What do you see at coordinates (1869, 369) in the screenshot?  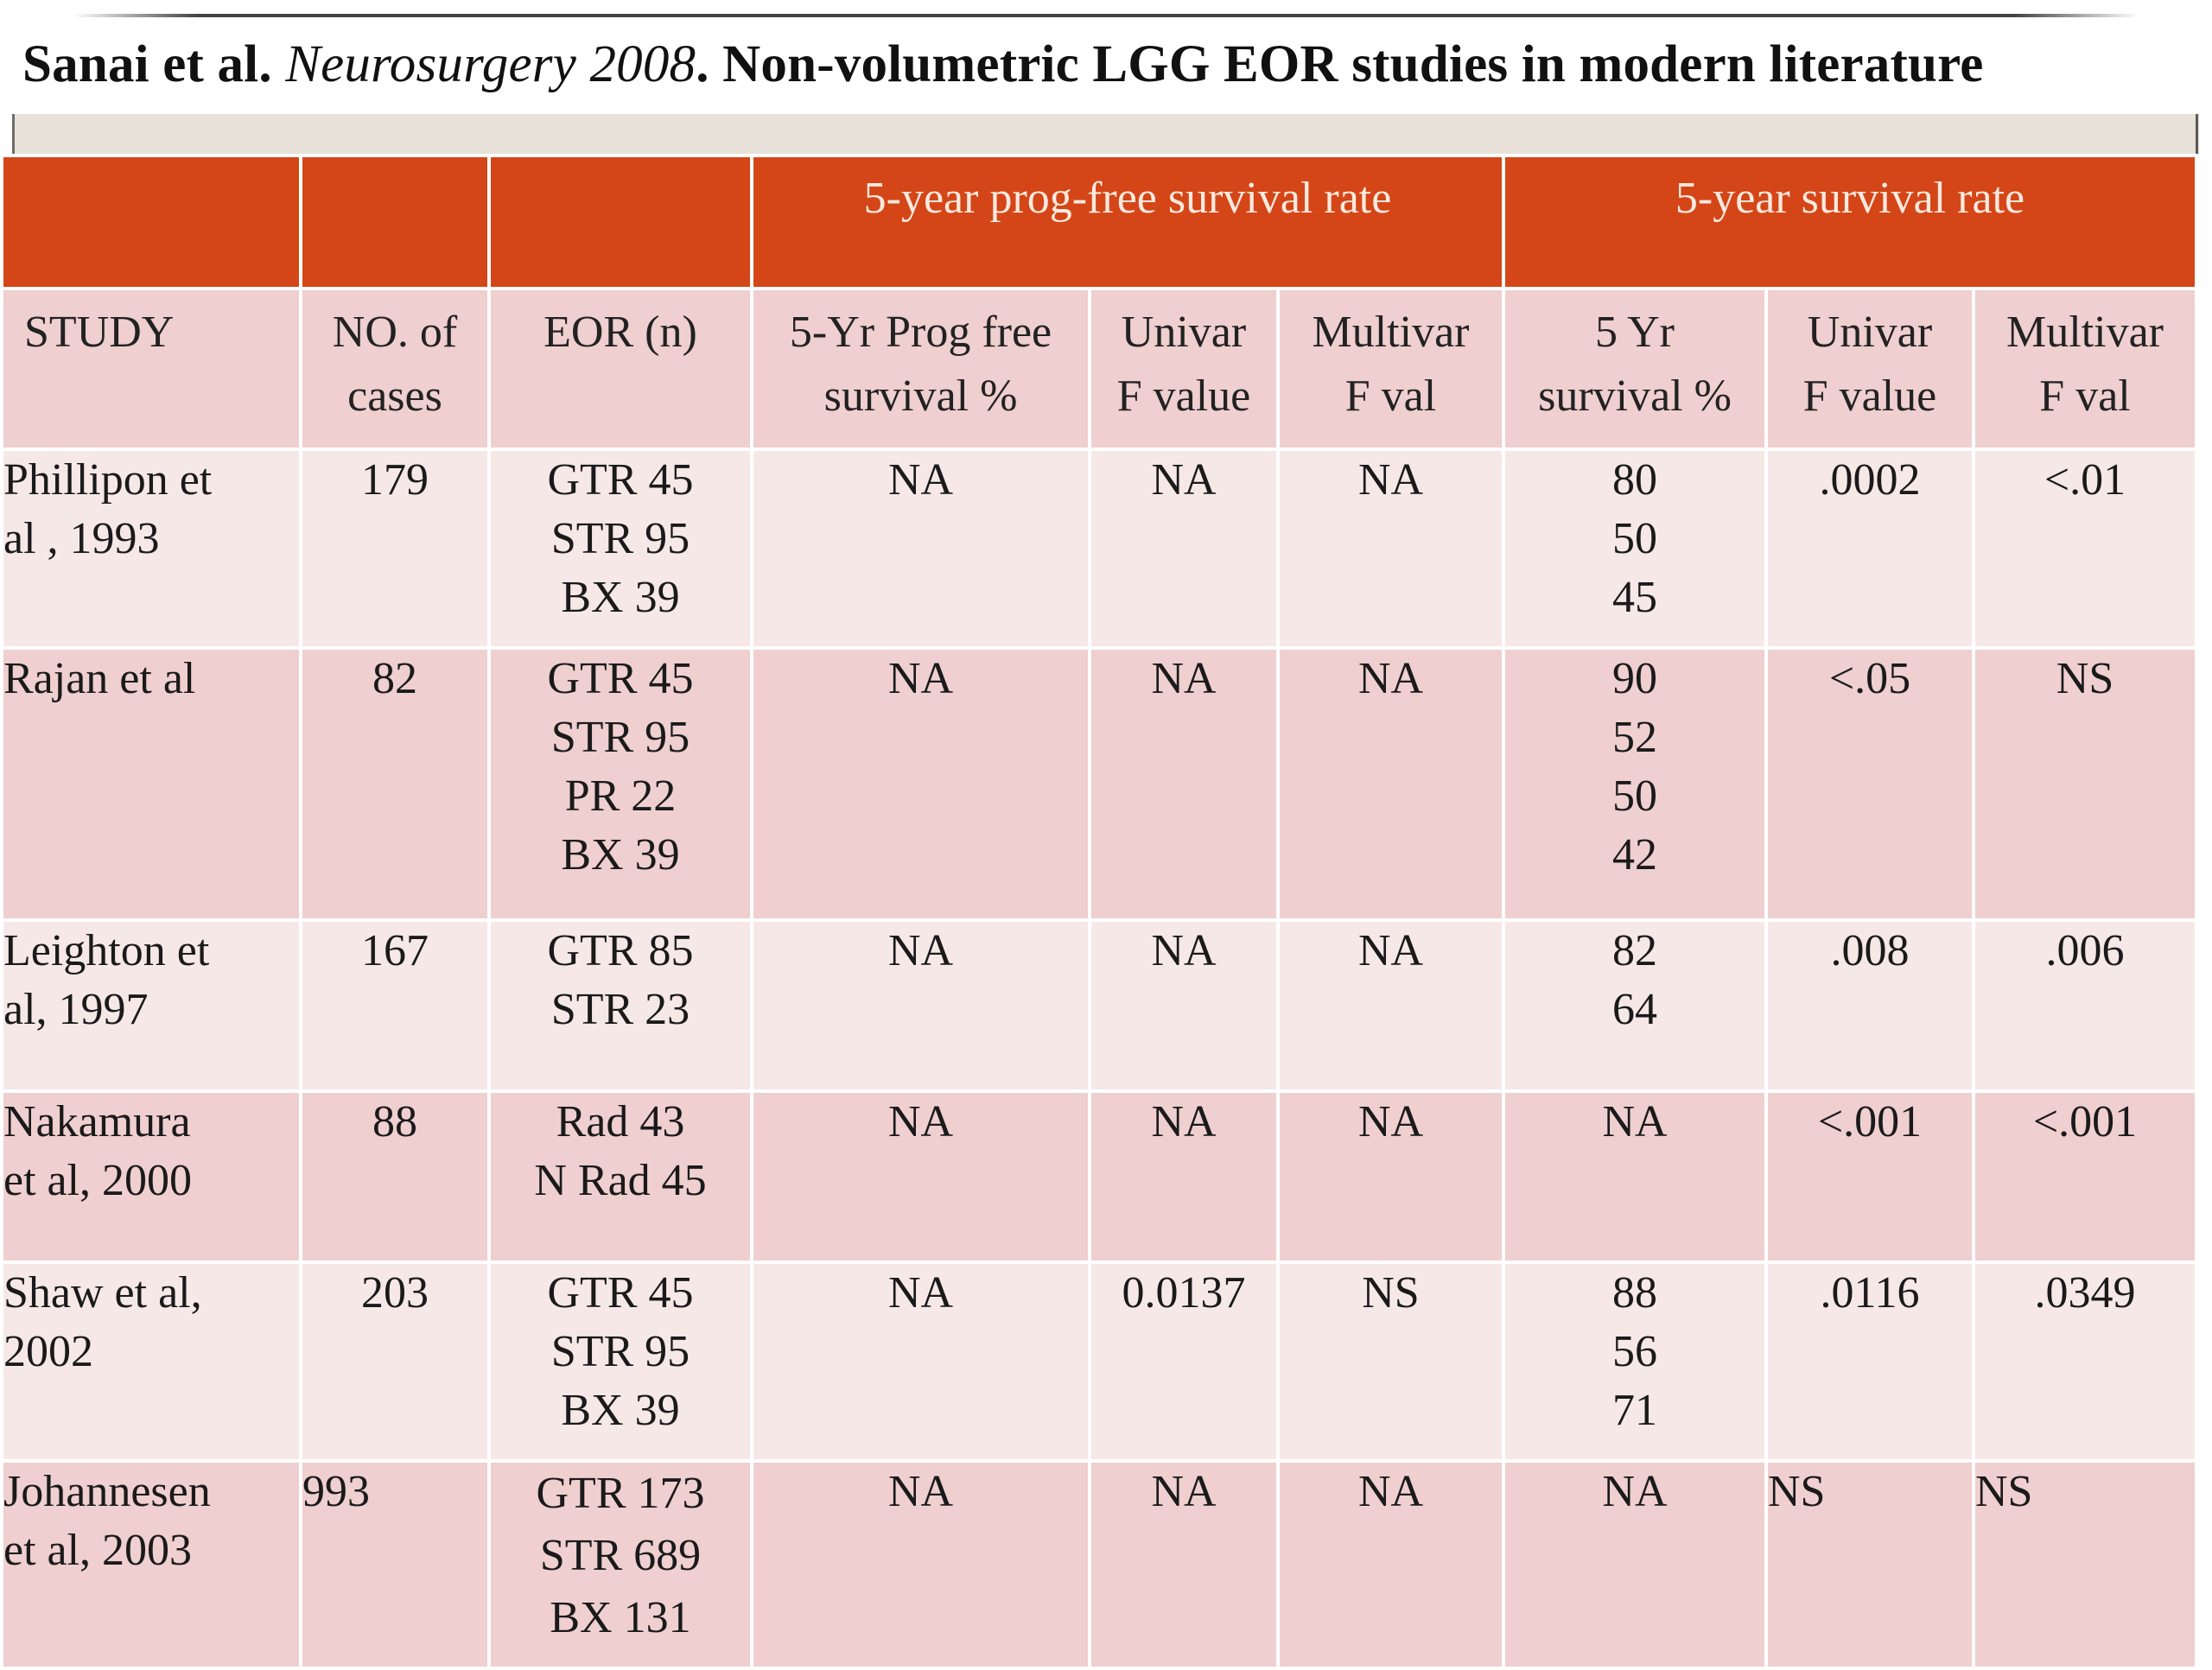 I see `col-header-os-univar: Univar F value` at bounding box center [1869, 369].